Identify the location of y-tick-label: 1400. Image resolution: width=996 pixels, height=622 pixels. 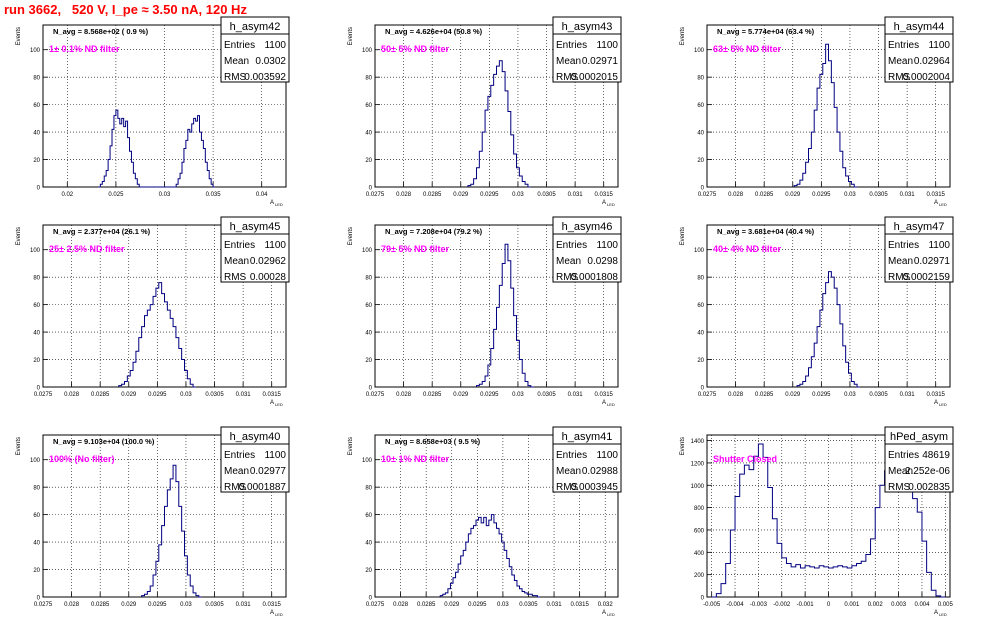
(698, 442).